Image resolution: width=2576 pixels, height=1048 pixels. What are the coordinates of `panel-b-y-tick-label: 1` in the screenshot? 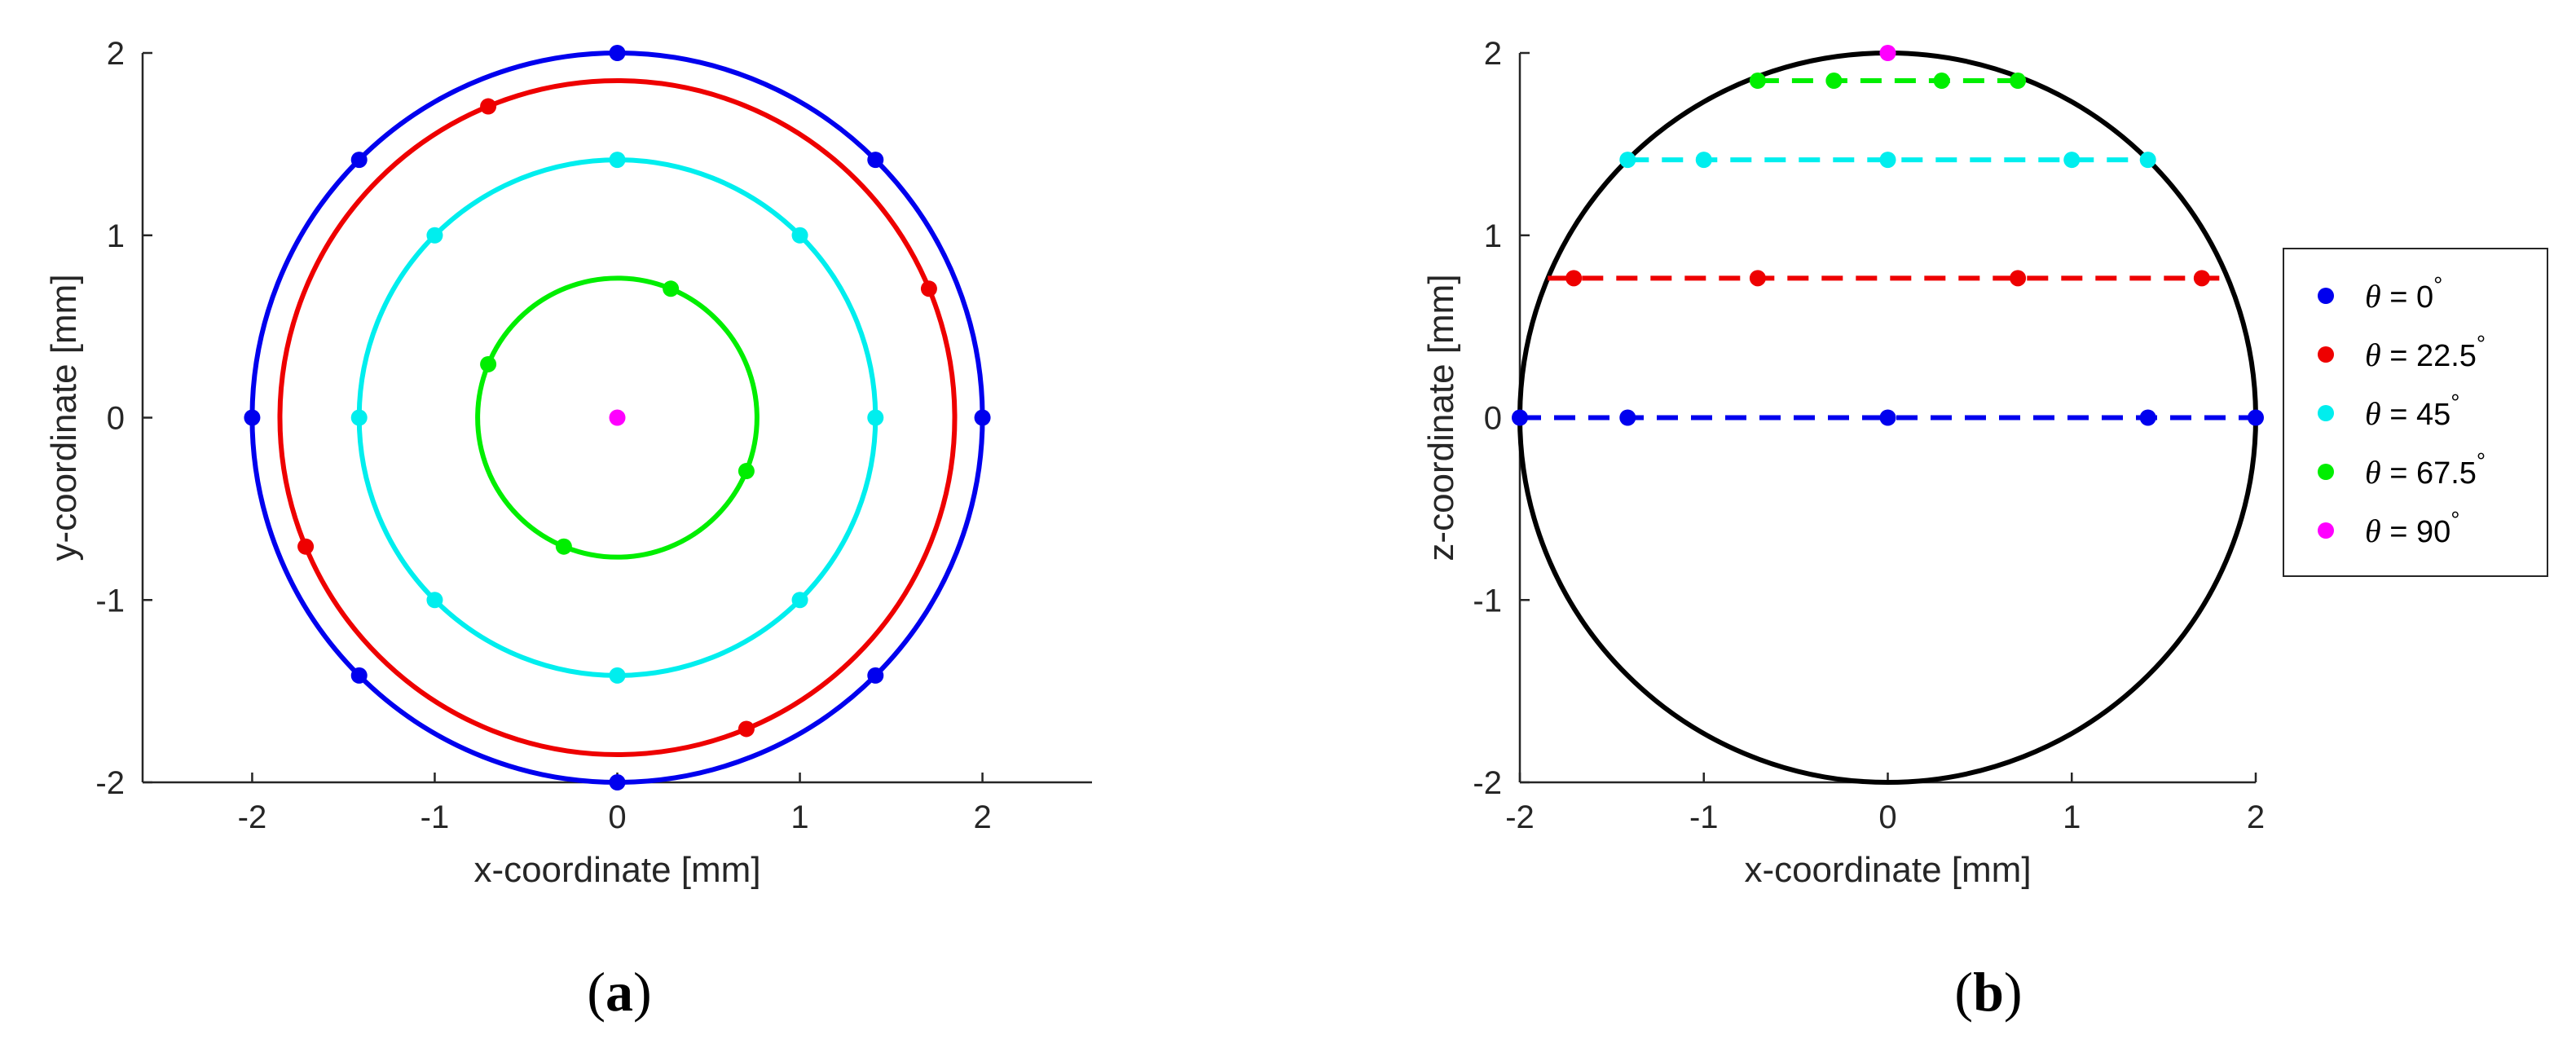 It's located at (1493, 236).